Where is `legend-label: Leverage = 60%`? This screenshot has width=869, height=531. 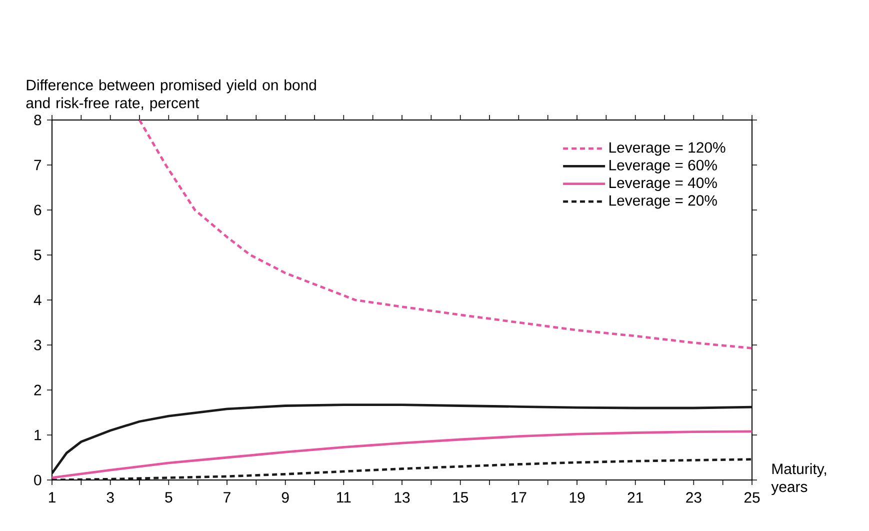 legend-label: Leverage = 60% is located at coordinates (663, 167).